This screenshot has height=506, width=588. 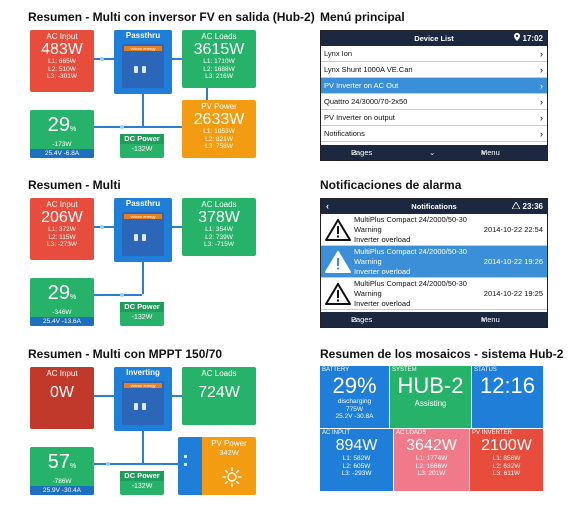 What do you see at coordinates (431, 466) in the screenshot?
I see `tile-ac-loads-l2: L2: 1666W` at bounding box center [431, 466].